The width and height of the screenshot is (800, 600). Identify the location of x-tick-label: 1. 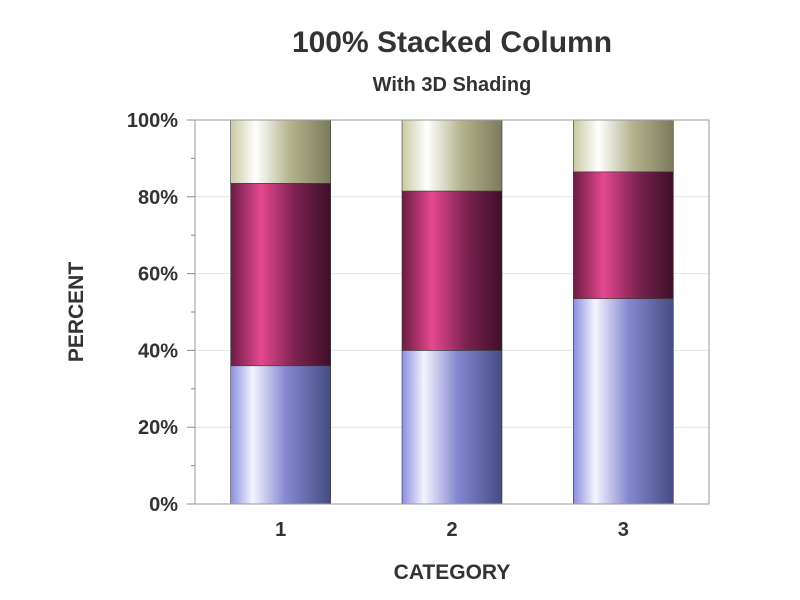
(280, 530).